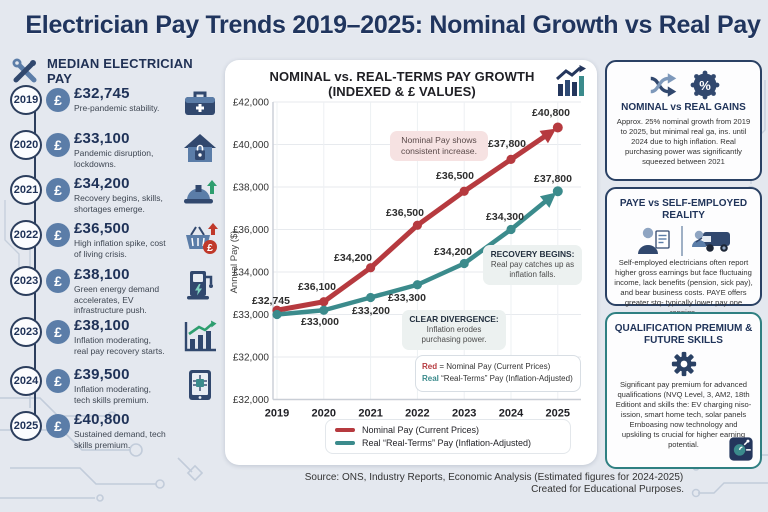 The height and width of the screenshot is (512, 768). I want to click on hardhat-up-icon, so click(201, 194).